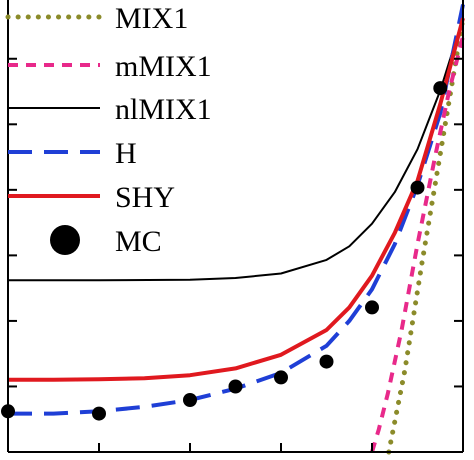 The height and width of the screenshot is (460, 474). I want to click on legend-label-nlmix1: nlMIX1, so click(163, 109).